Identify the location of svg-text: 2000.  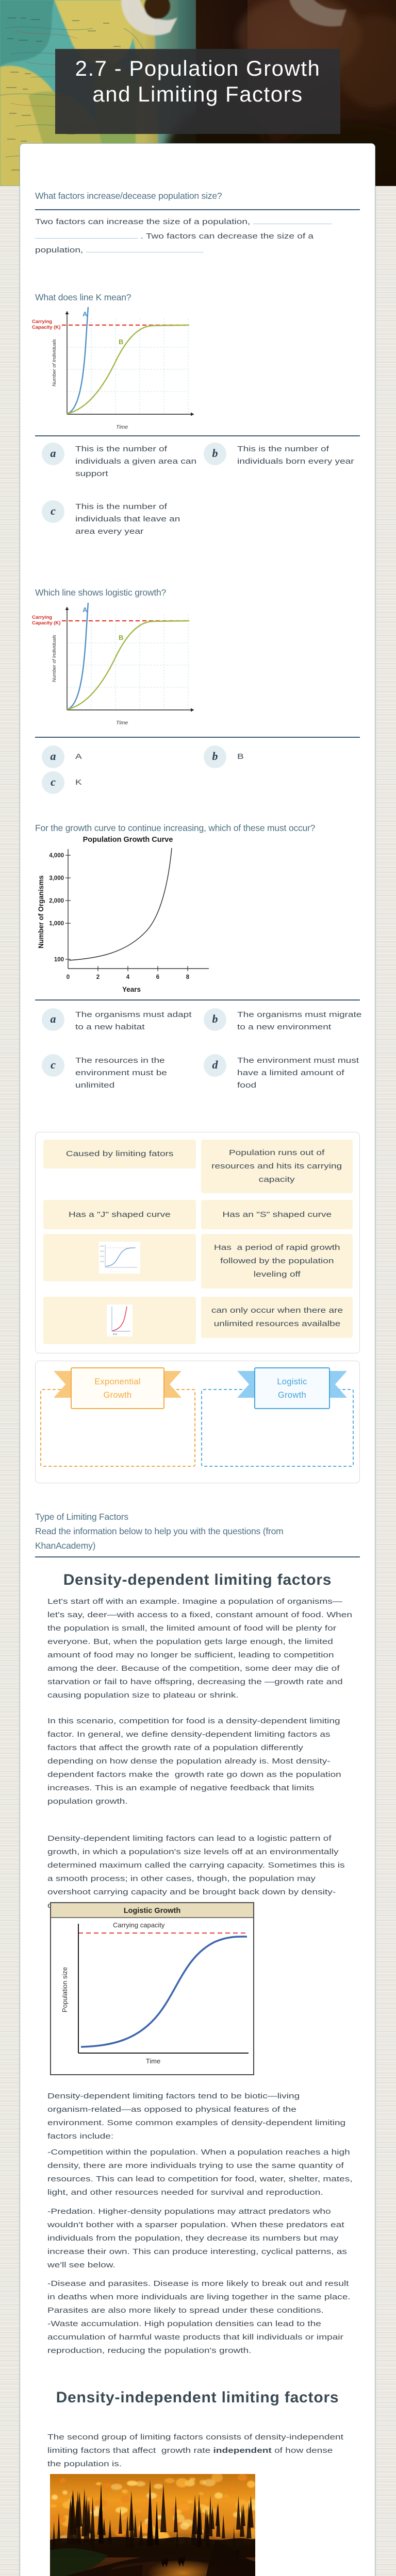
(102, 1257).